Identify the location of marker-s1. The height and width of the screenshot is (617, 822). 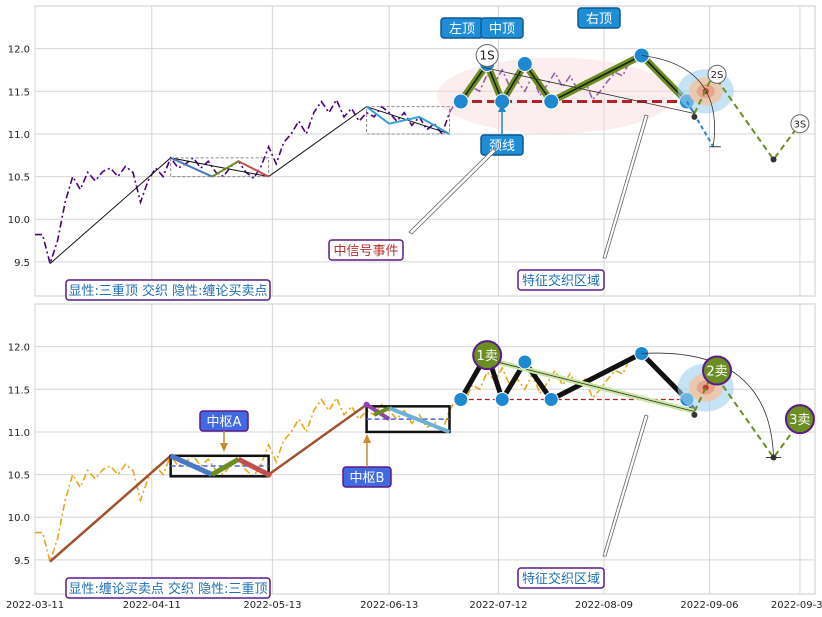
(487, 55).